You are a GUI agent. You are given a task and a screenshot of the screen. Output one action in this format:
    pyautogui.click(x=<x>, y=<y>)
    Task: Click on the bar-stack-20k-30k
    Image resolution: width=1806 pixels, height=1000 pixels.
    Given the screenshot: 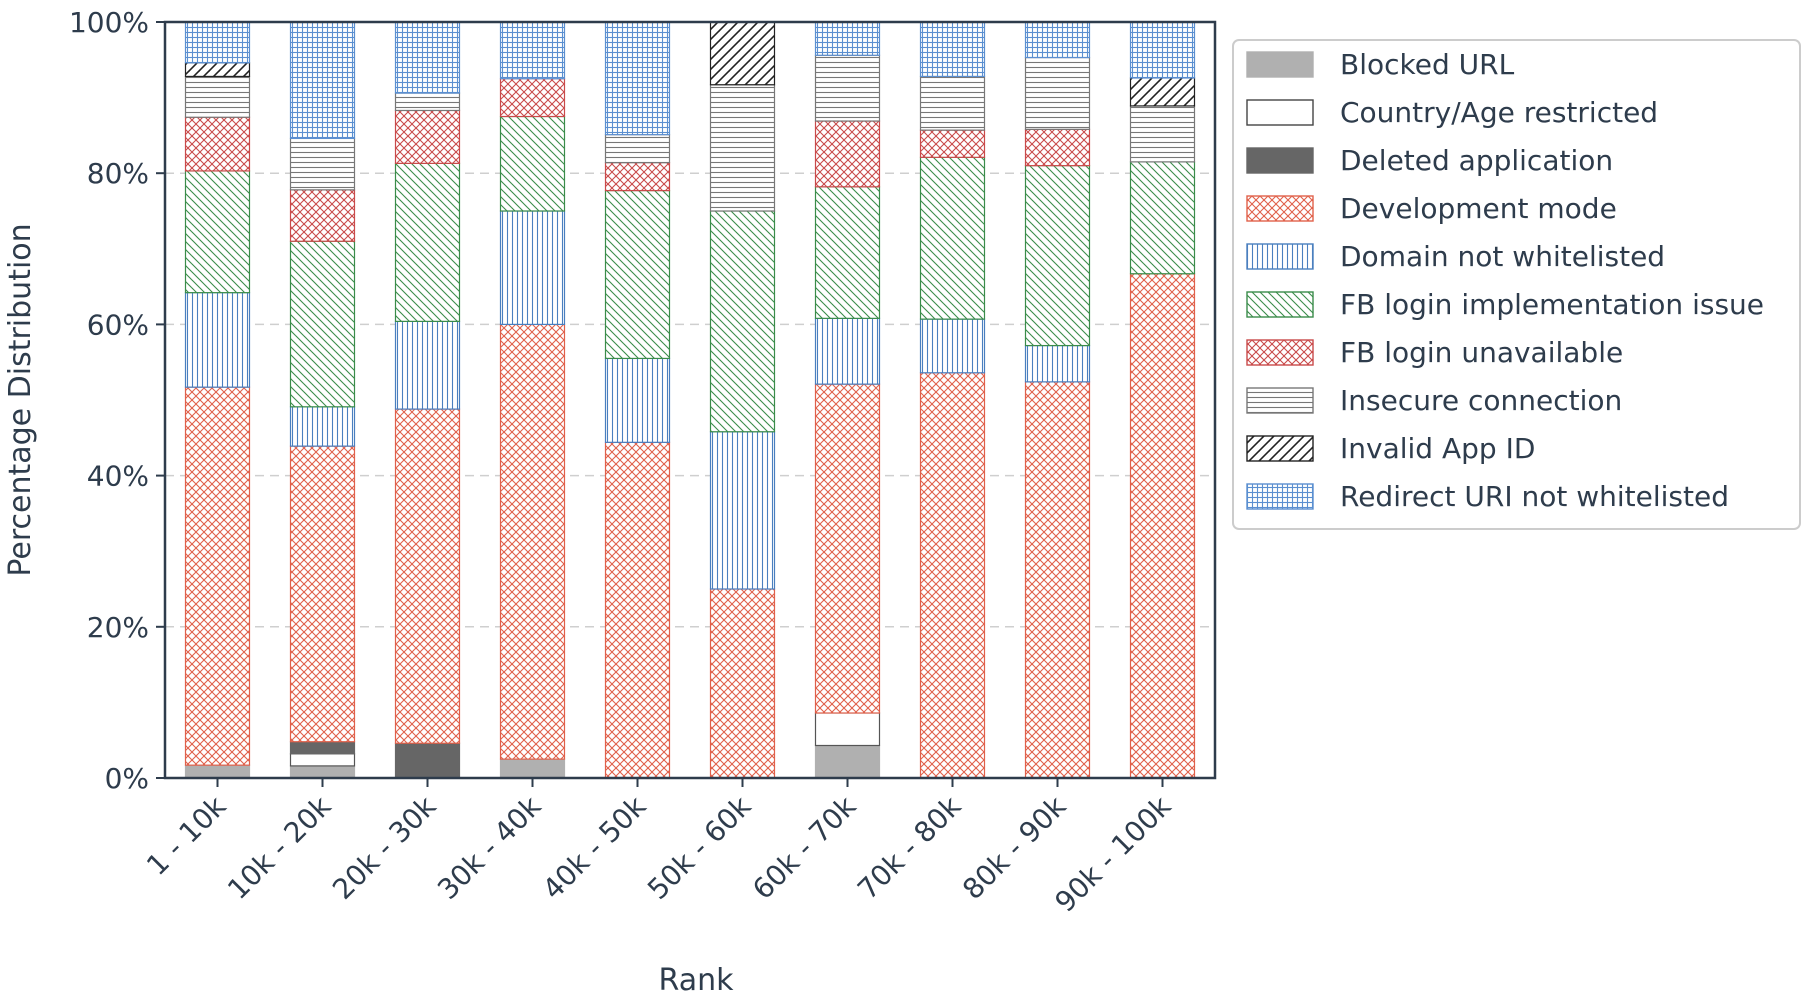 What is the action you would take?
    pyautogui.click(x=427, y=400)
    